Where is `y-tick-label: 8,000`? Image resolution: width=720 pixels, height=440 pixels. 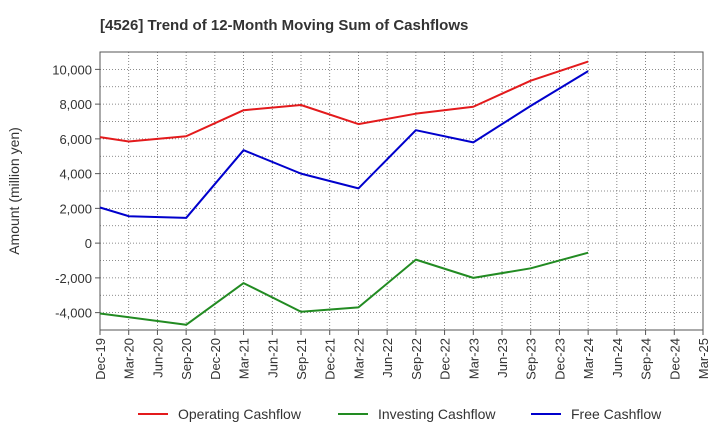
y-tick-label: 8,000 is located at coordinates (75, 104).